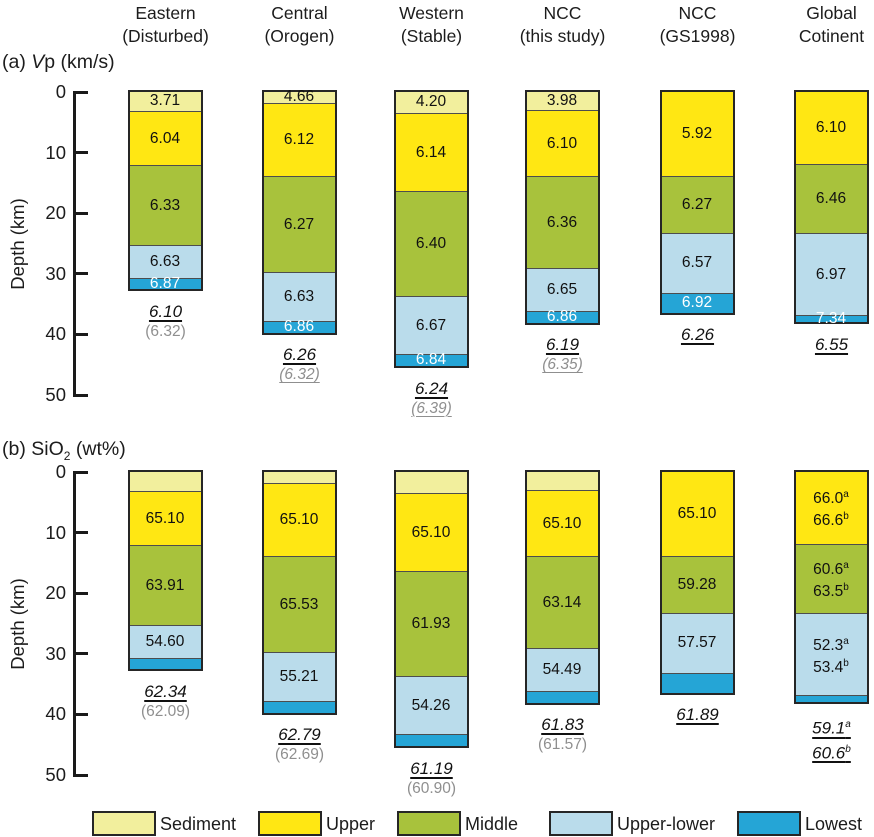 The height and width of the screenshot is (837, 874). Describe the element at coordinates (581, 823) in the screenshot. I see `legend-swatch-upper-lower` at that location.